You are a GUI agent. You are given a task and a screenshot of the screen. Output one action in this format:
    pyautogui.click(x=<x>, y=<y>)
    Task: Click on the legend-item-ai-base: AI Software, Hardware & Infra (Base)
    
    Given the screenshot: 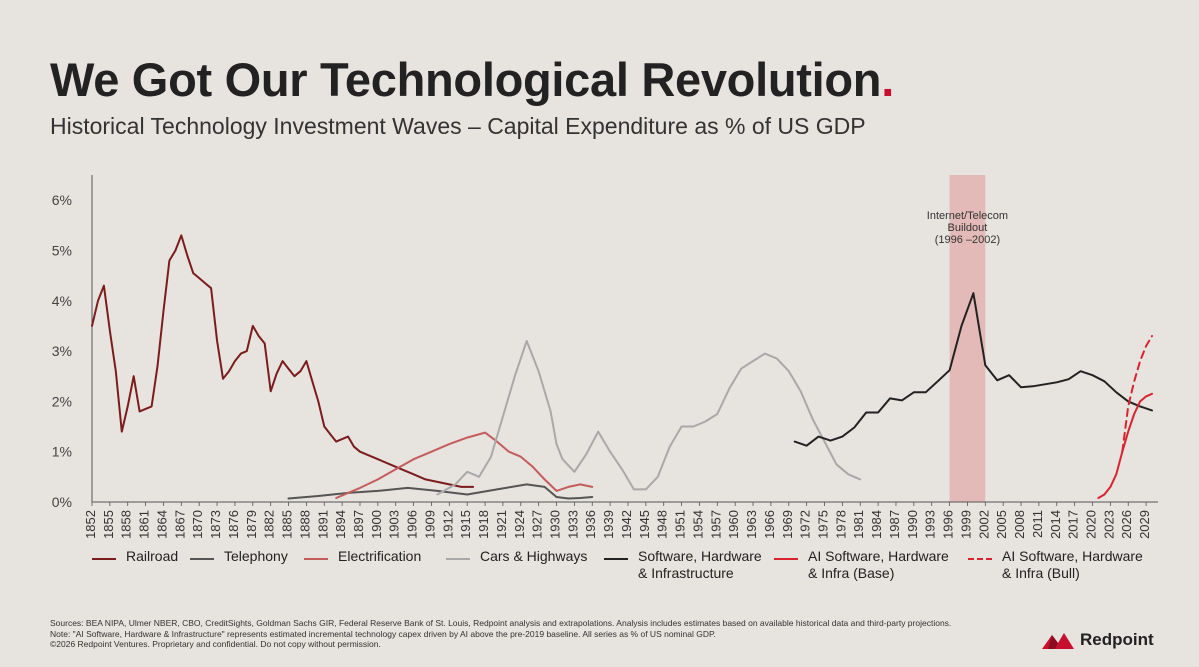 What is the action you would take?
    pyautogui.click(x=861, y=565)
    